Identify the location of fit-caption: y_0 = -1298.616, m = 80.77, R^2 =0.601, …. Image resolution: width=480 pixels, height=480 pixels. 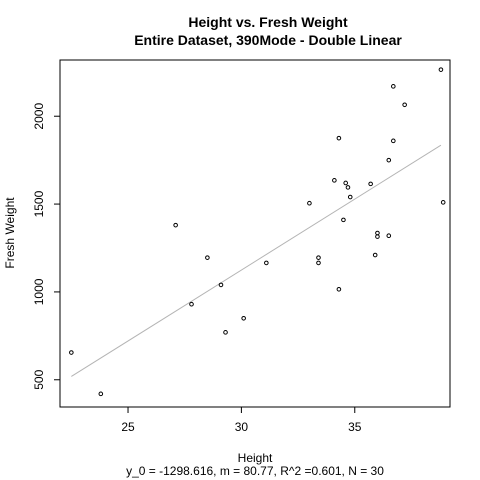
(255, 471).